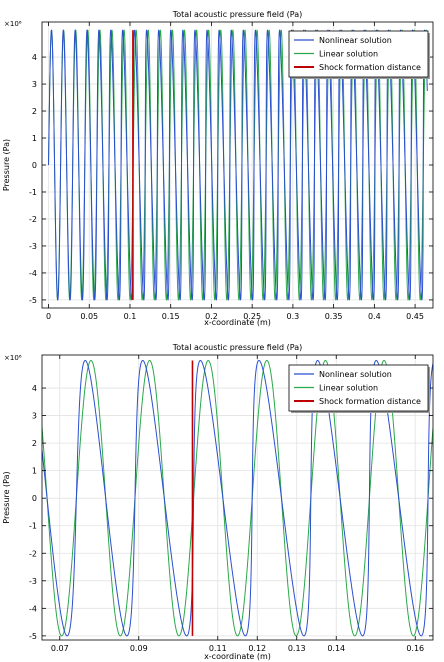 The width and height of the screenshot is (444, 662). Describe the element at coordinates (130, 316) in the screenshot. I see `x-tick-label: 0.1` at that location.